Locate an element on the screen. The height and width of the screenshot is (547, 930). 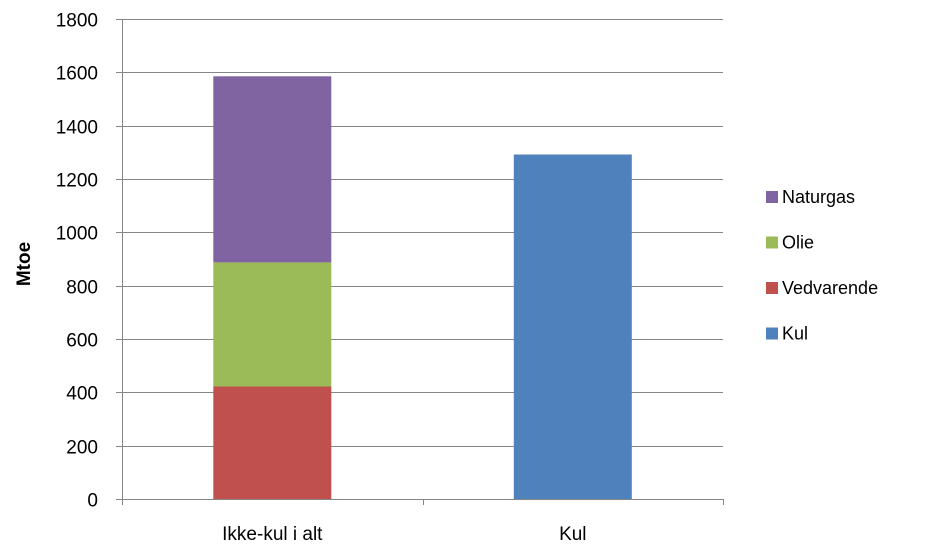
y-axis-ticks: 0 200 400 600 800 1000 1200 1400 1600 1800 is located at coordinates (89, 261).